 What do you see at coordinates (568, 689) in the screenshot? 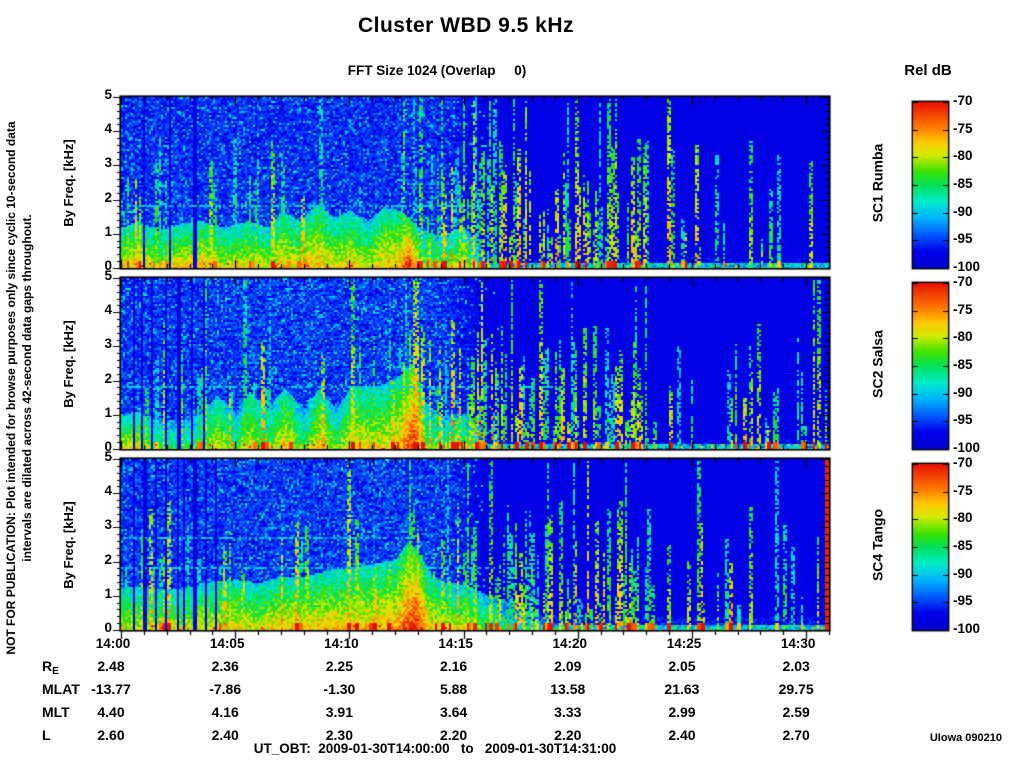
I see `ephemeris-value: 13.58` at bounding box center [568, 689].